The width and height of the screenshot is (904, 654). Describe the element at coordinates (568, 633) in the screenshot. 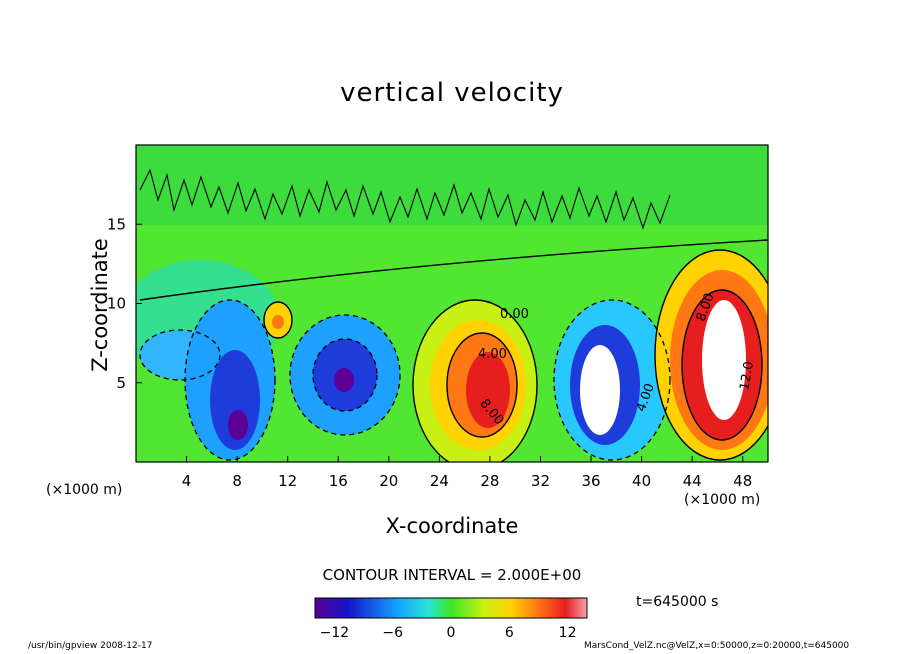

I see `colorbar-tick-label-4: 12` at that location.